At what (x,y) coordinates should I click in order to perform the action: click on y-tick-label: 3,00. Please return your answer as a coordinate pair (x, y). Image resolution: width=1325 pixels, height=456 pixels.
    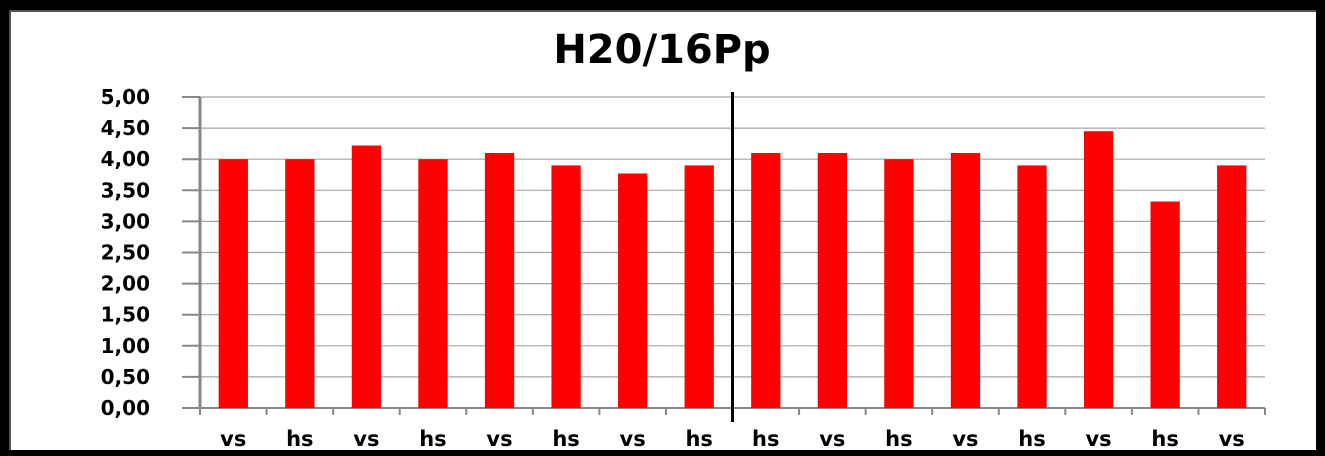
    Looking at the image, I should click on (125, 221).